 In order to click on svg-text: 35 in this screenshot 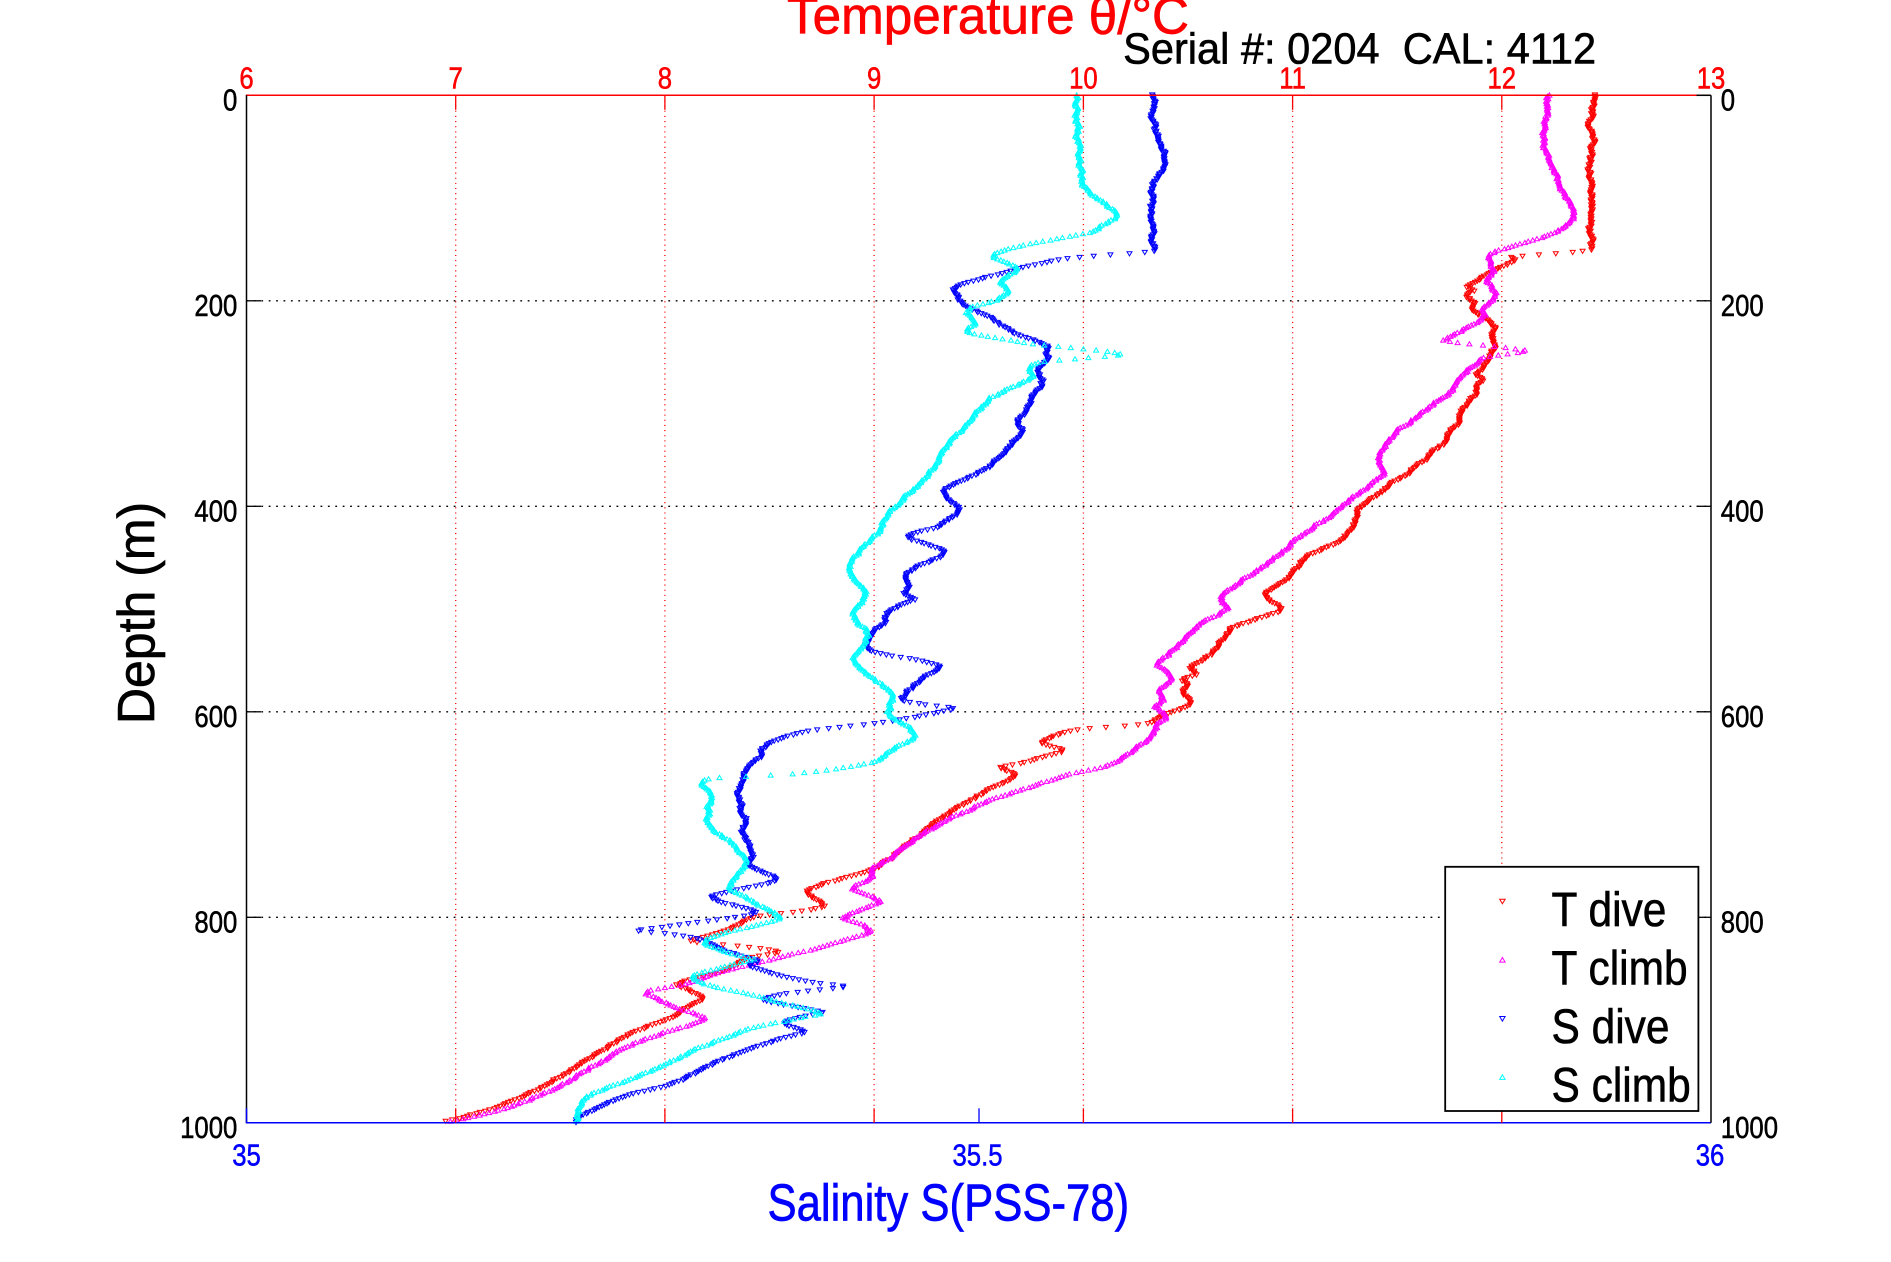, I will do `click(246, 1155)`.